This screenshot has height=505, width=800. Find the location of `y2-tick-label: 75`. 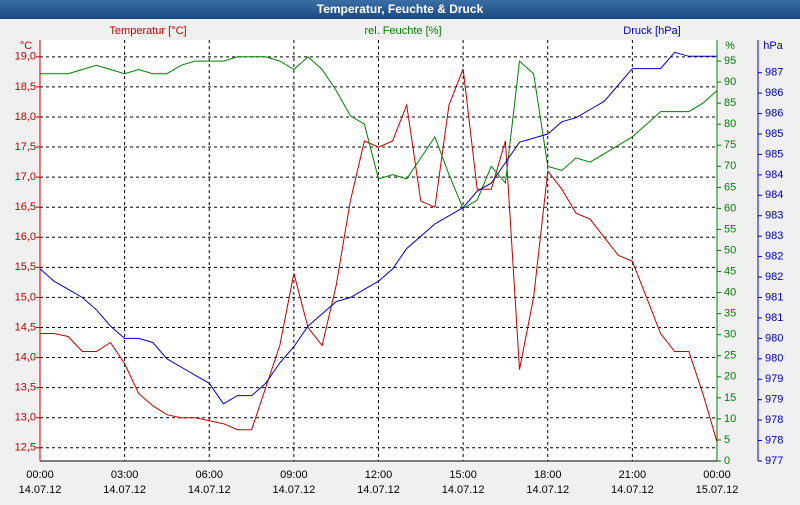

y2-tick-label: 75 is located at coordinates (730, 145).